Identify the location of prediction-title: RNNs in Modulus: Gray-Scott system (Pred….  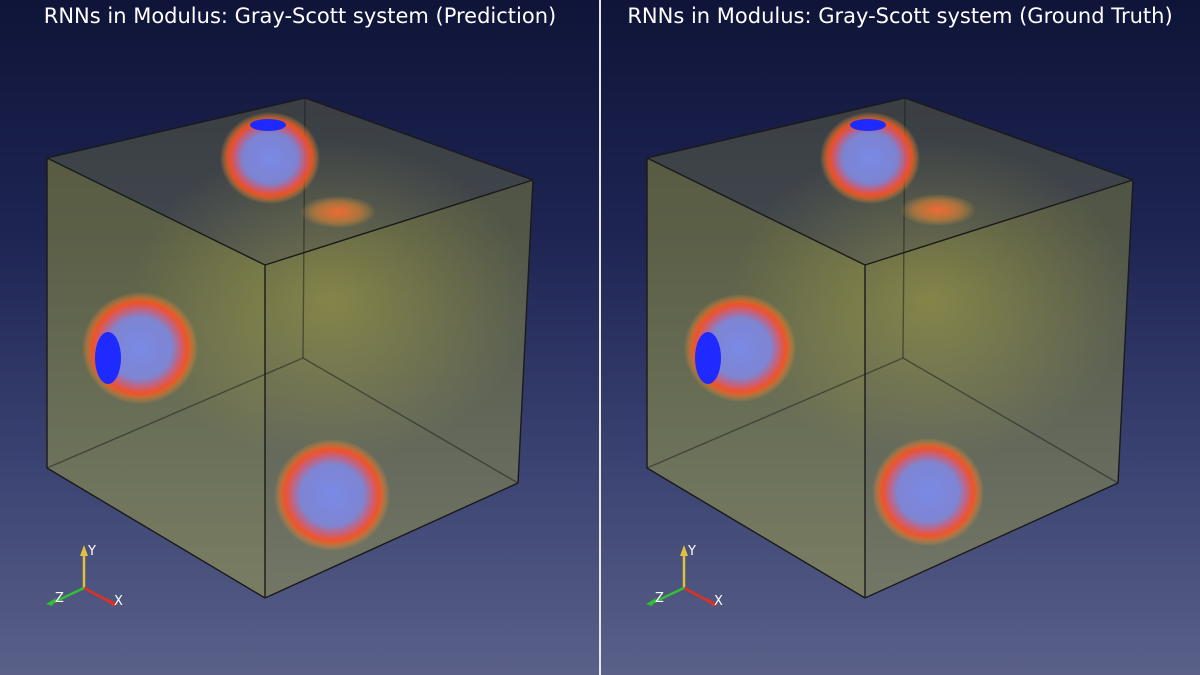
(300, 16).